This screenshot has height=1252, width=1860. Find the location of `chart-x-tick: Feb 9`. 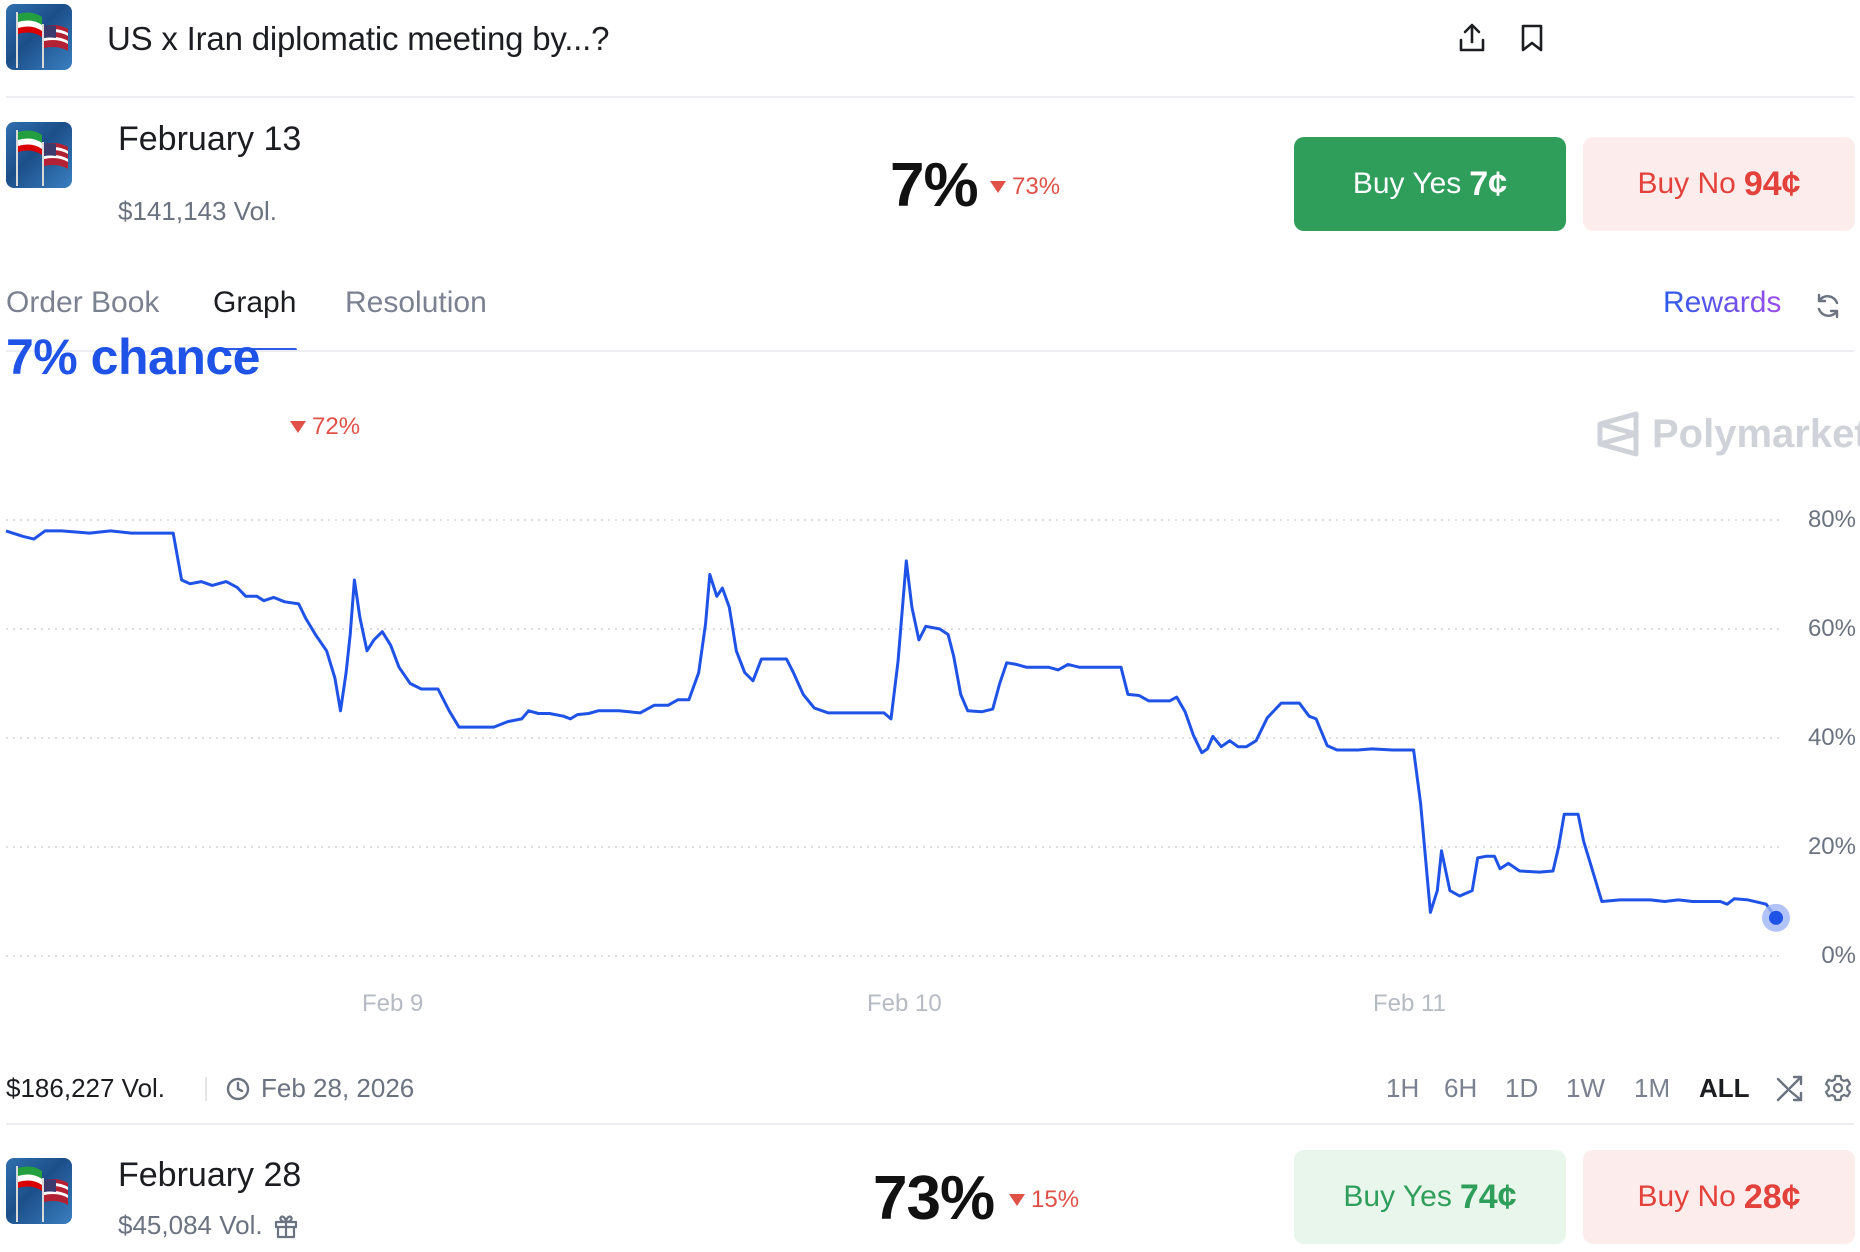

chart-x-tick: Feb 9 is located at coordinates (393, 1003).